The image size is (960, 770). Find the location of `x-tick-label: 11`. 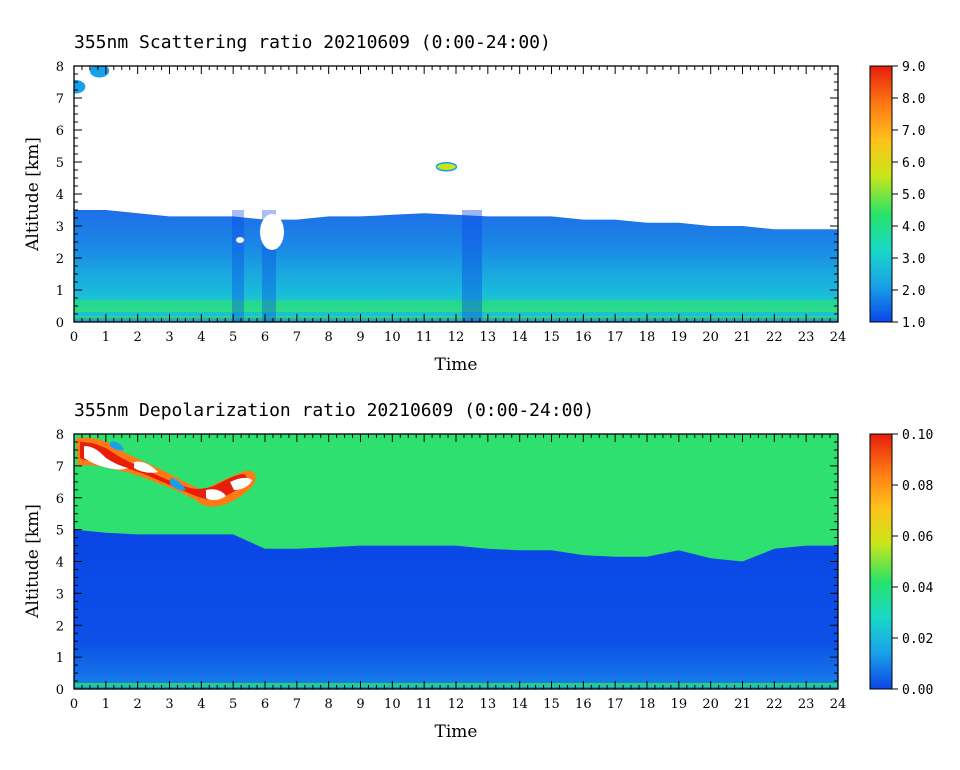

x-tick-label: 11 is located at coordinates (424, 337).